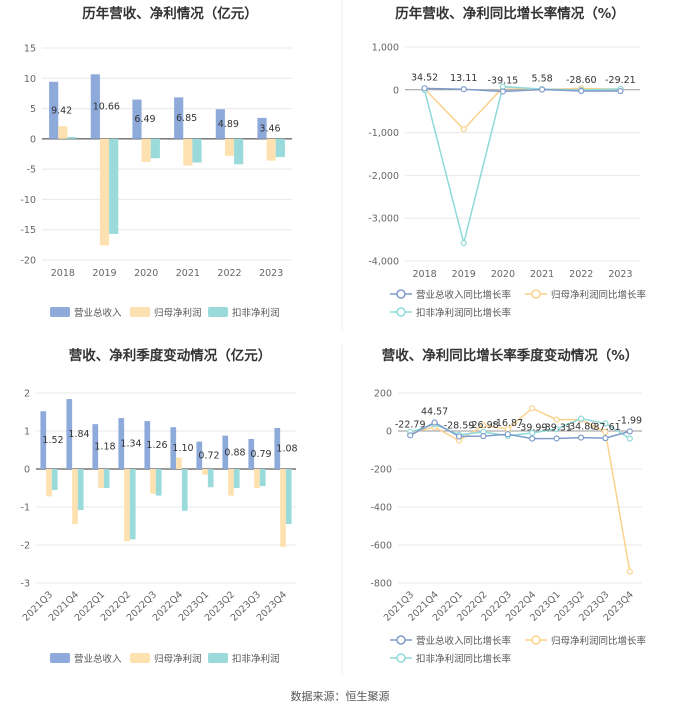 This screenshot has height=712, width=680. I want to click on growth-value-label: -37.61, so click(605, 427).